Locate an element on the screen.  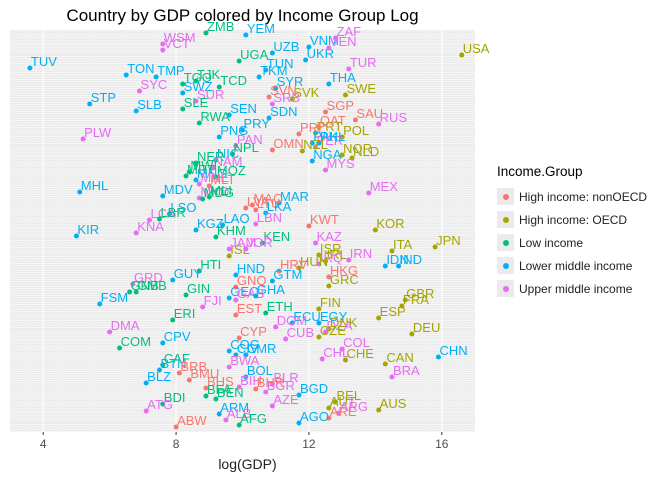
data-label: SGP is located at coordinates (340, 105).